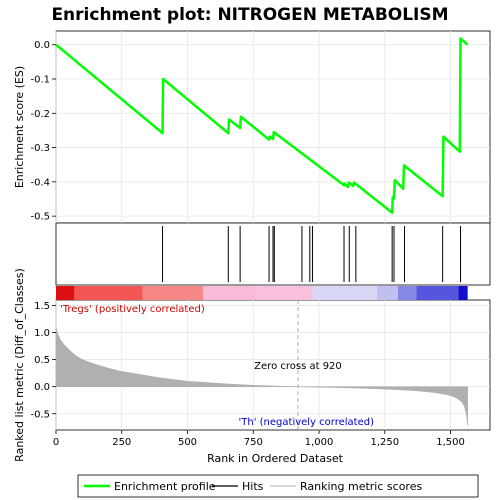 The height and width of the screenshot is (500, 500). I want to click on legend-label-hits: Hits, so click(253, 486).